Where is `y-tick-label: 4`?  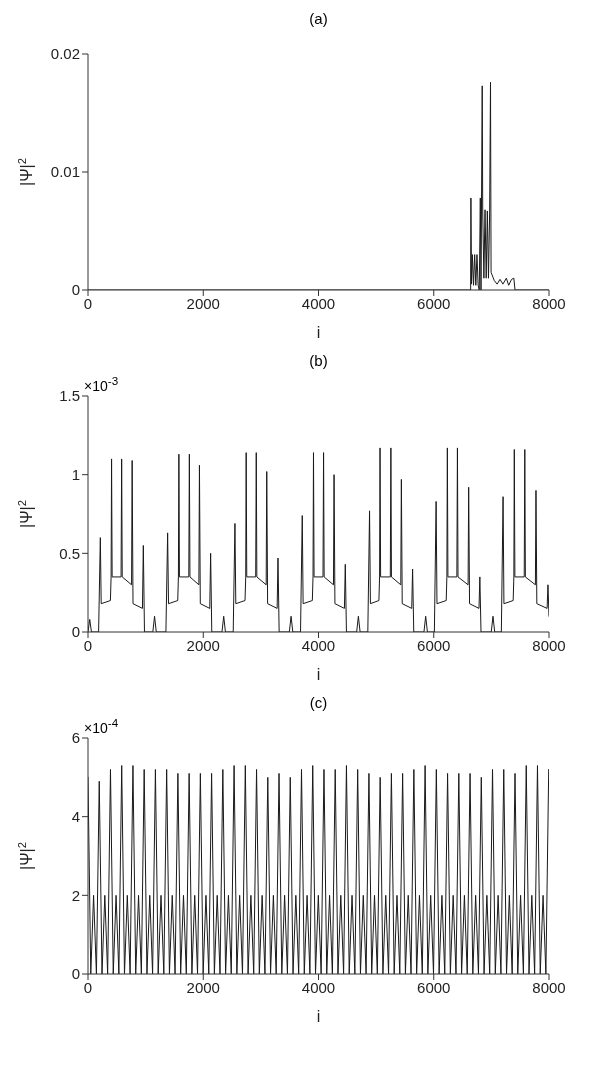
y-tick-label: 4 is located at coordinates (75, 816).